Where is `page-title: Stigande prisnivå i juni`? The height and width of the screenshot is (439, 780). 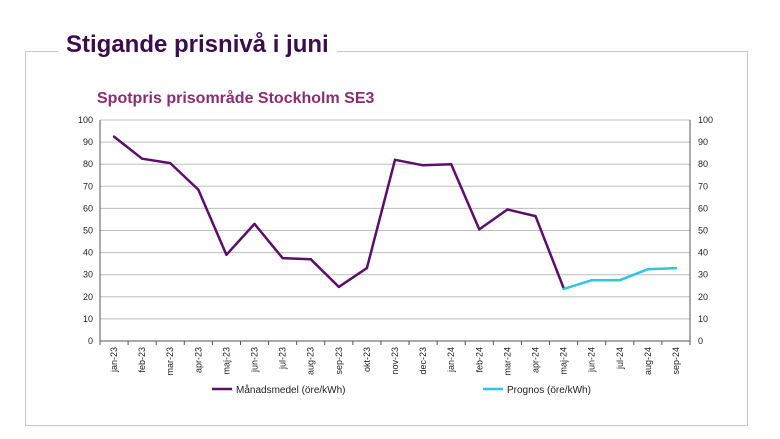 page-title: Stigande prisnivå i juni is located at coordinates (197, 45).